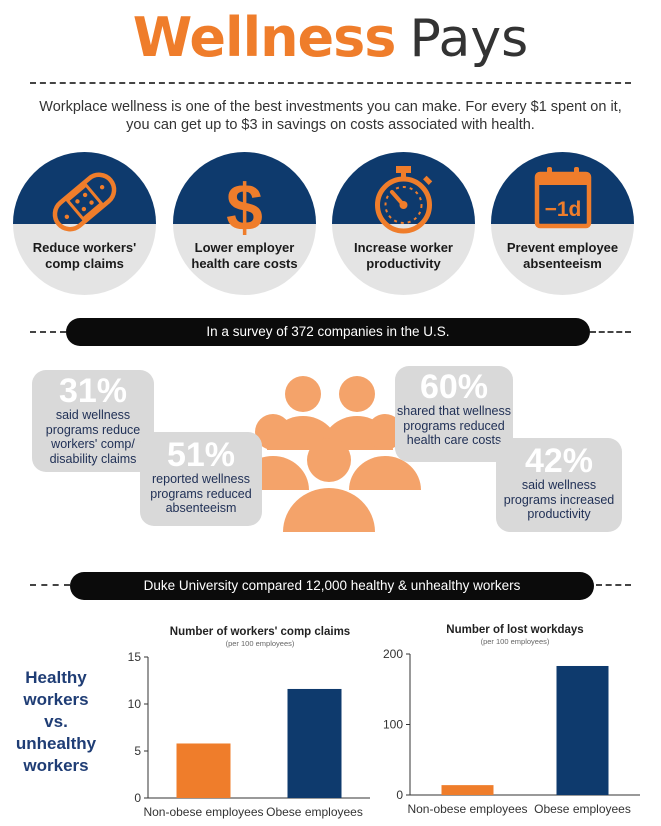 The image size is (661, 826). What do you see at coordinates (404, 200) in the screenshot?
I see `stopwatch-icon` at bounding box center [404, 200].